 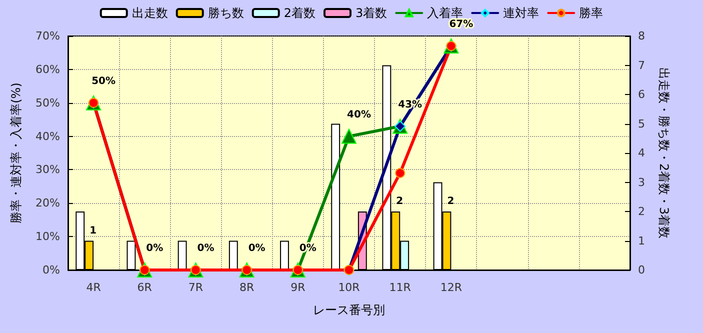 I want to click on x-axis-title: レース番号別, so click(x=349, y=310).